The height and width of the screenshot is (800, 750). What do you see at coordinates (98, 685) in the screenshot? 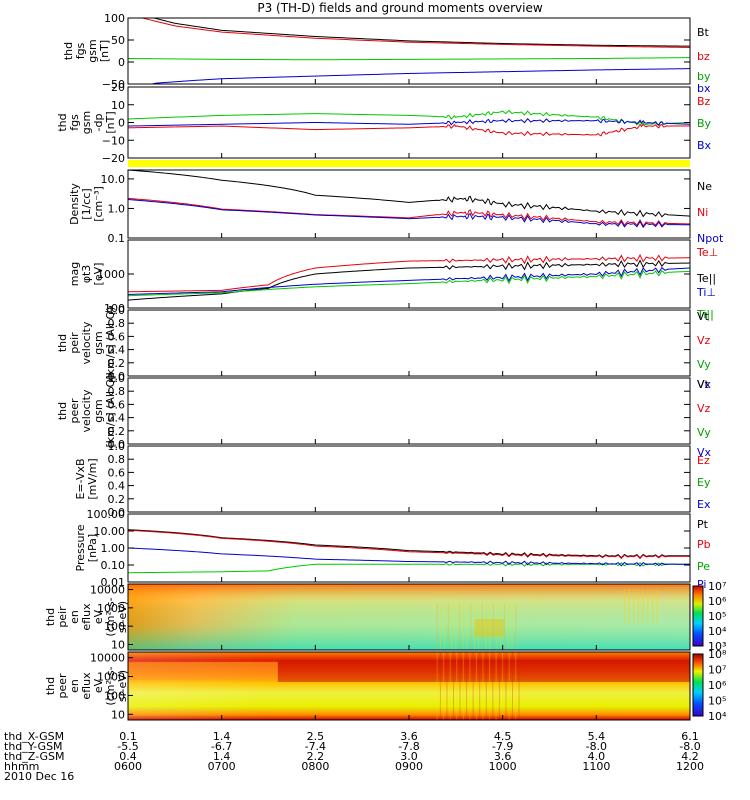
I see `y-axis-label: eV` at bounding box center [98, 685].